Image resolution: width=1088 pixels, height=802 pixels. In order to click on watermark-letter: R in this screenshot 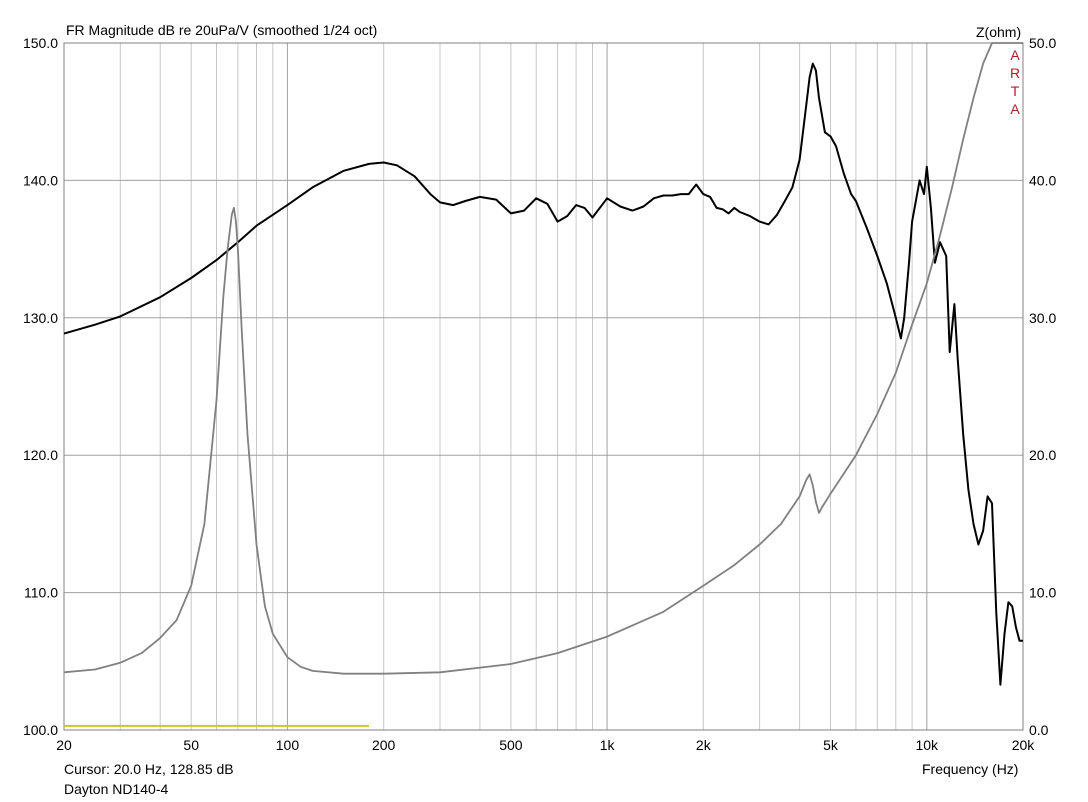, I will do `click(1015, 73)`.